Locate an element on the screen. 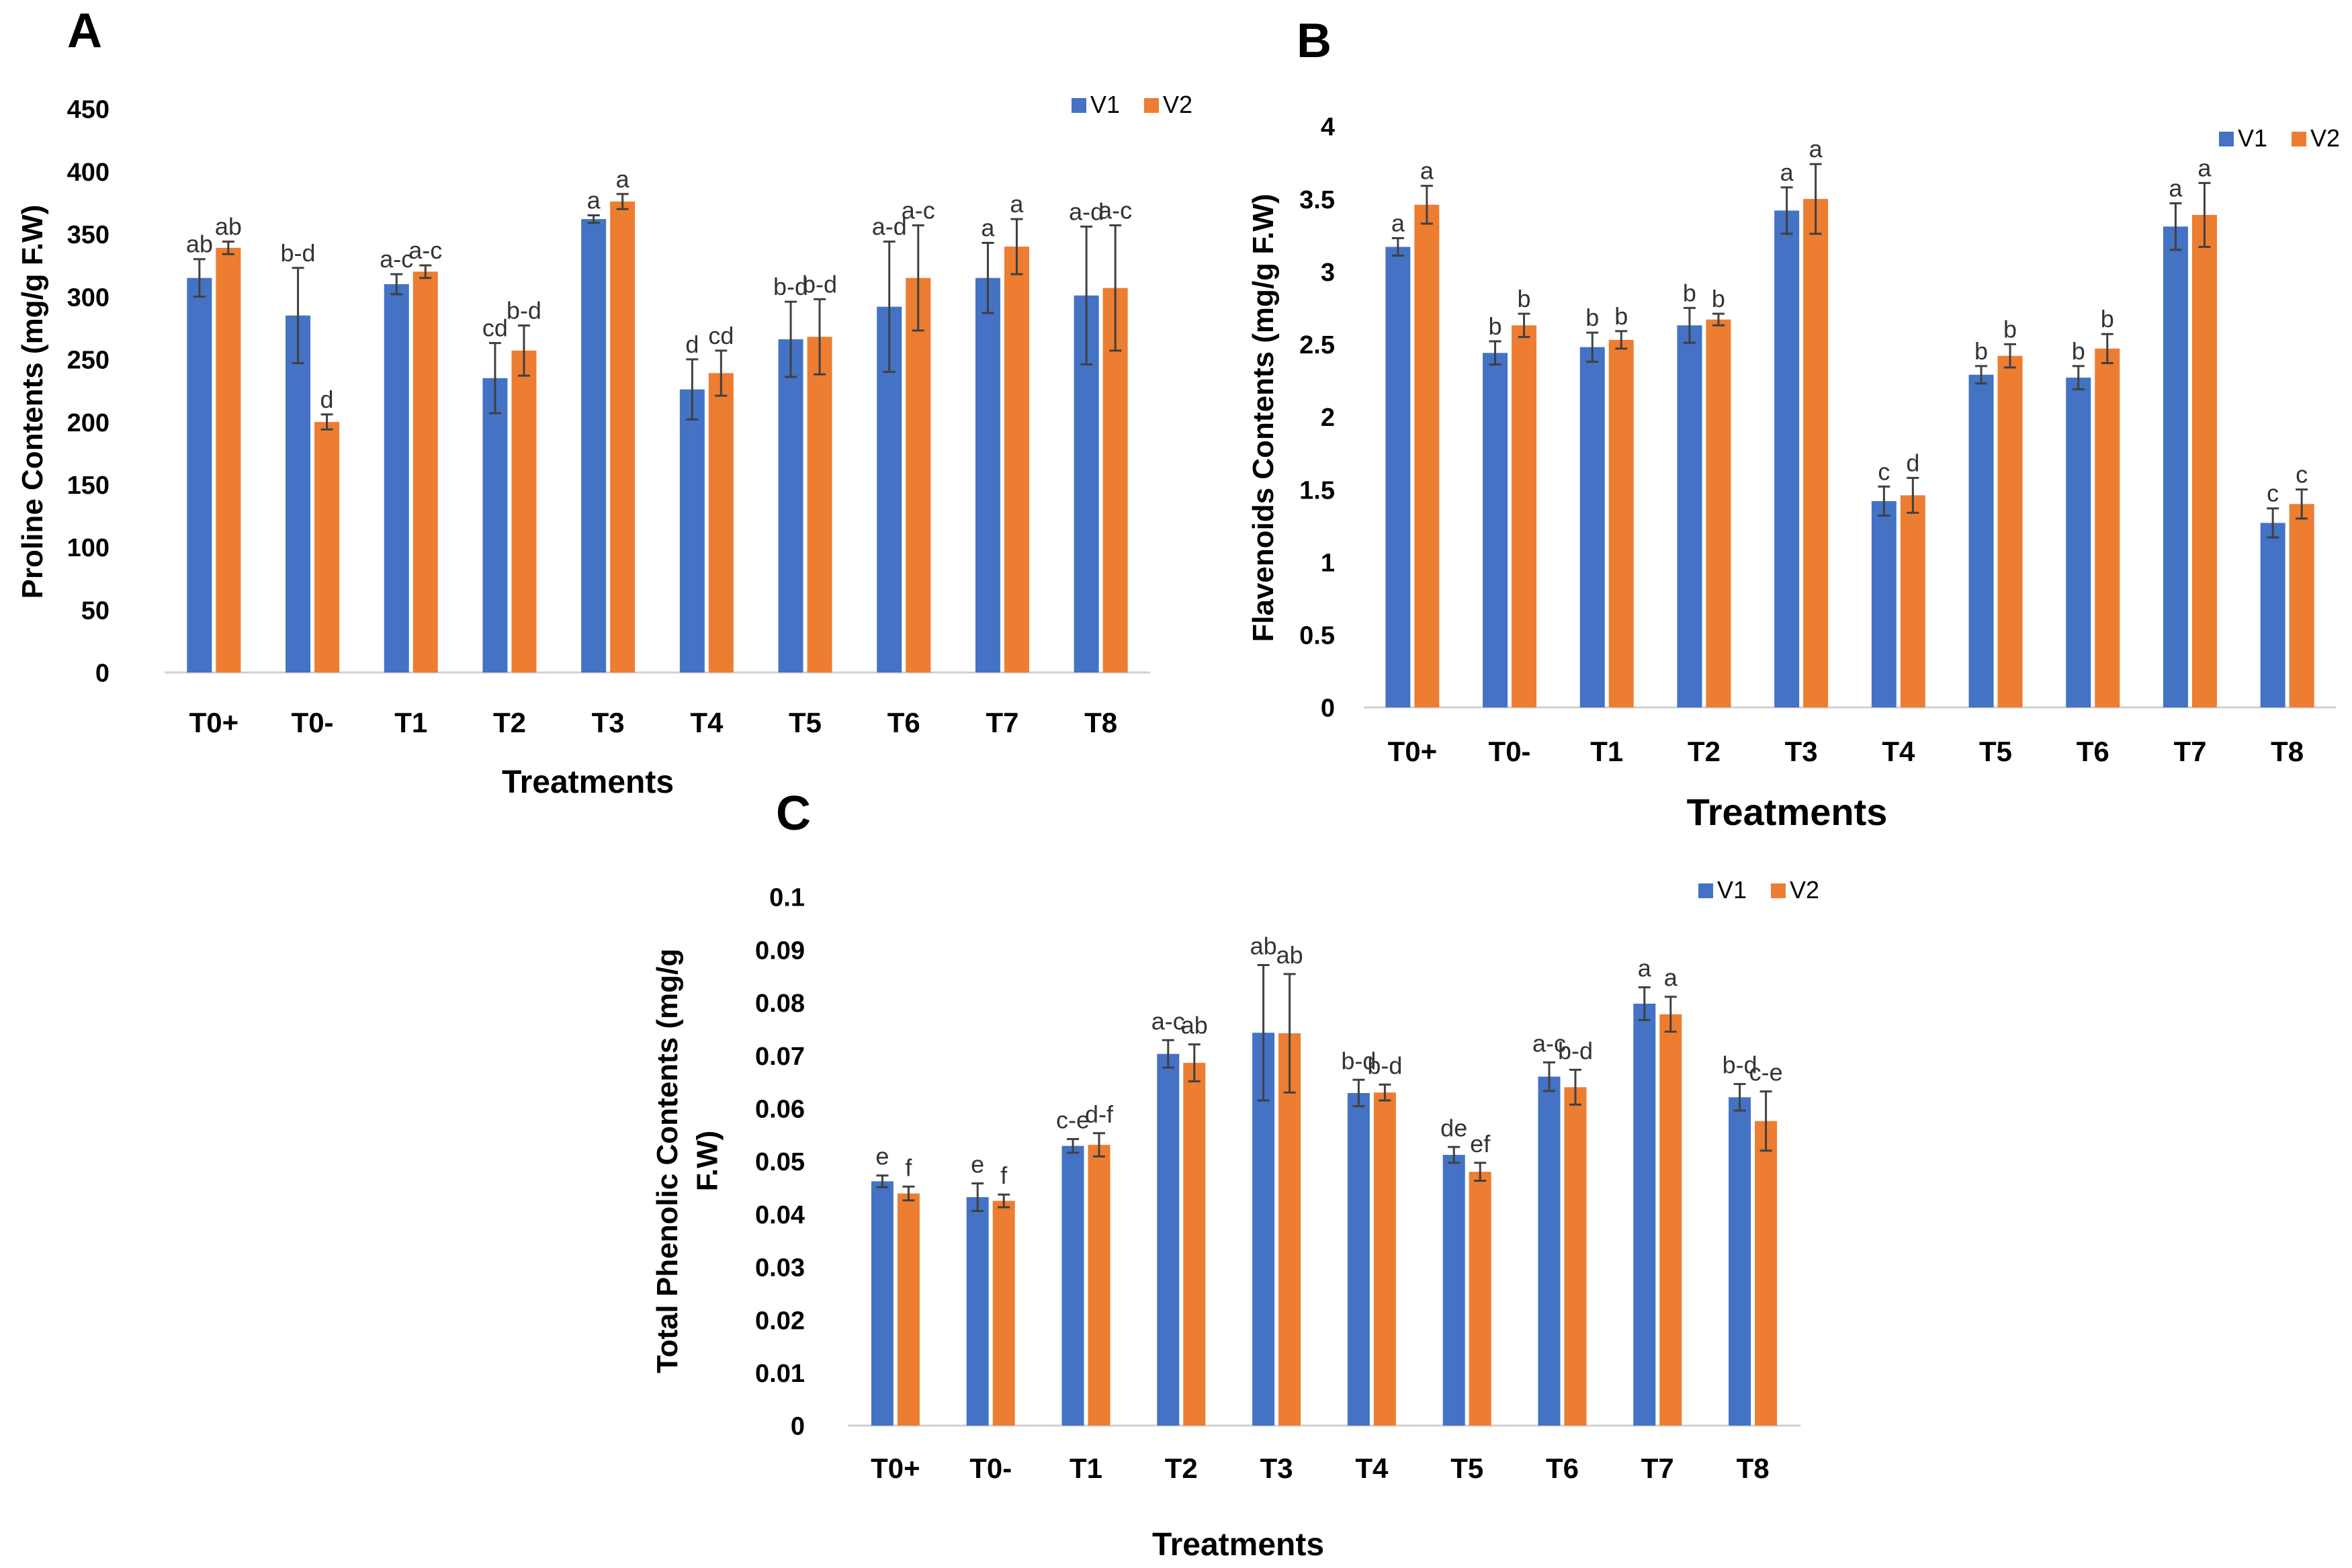  y-tick-label: 450 is located at coordinates (88, 110).